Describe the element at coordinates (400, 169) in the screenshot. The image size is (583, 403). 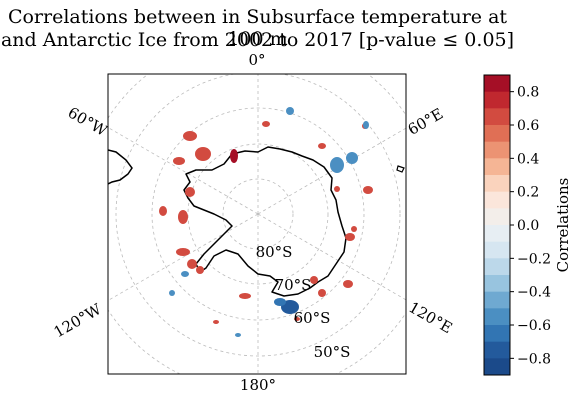
I see `island-coastline` at that location.